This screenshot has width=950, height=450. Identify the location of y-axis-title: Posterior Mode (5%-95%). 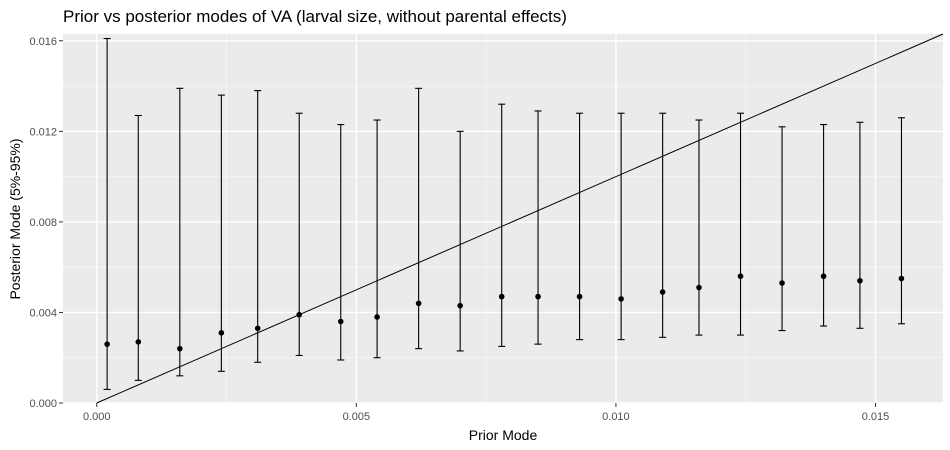
(15, 218).